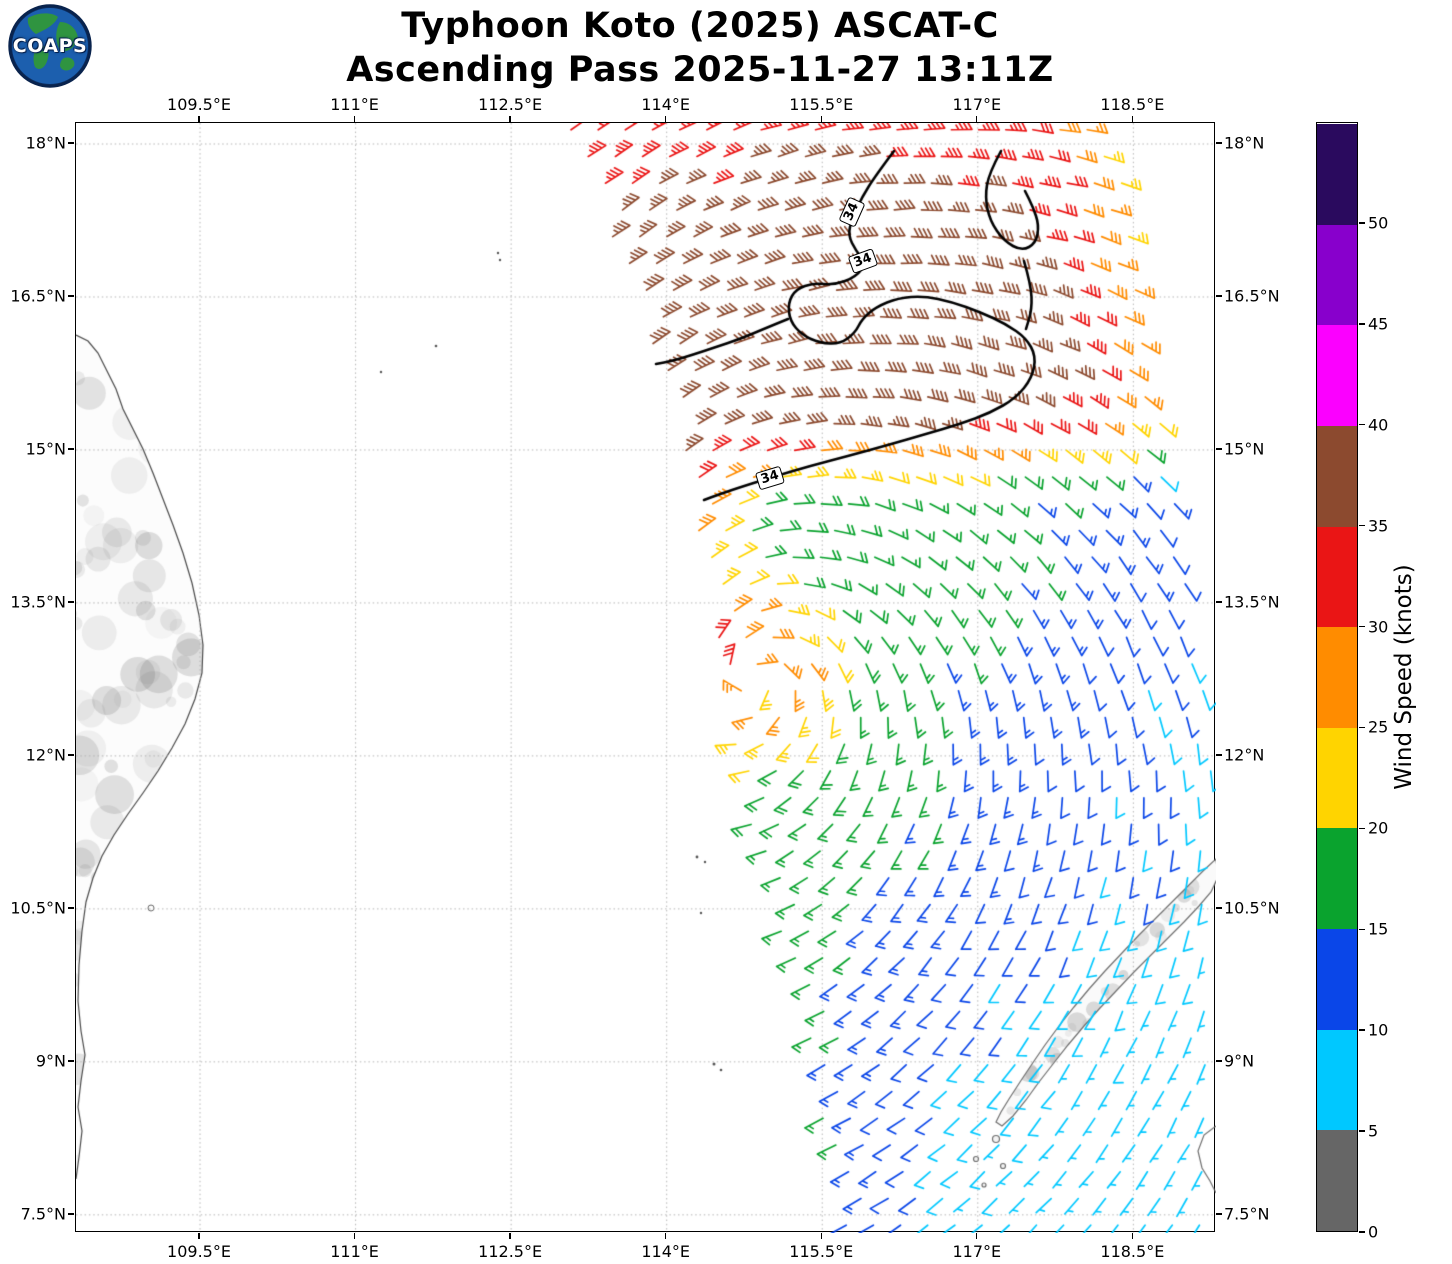 This screenshot has height=1264, width=1452. What do you see at coordinates (45, 143) in the screenshot?
I see `y-tick-label-left: 18°N` at bounding box center [45, 143].